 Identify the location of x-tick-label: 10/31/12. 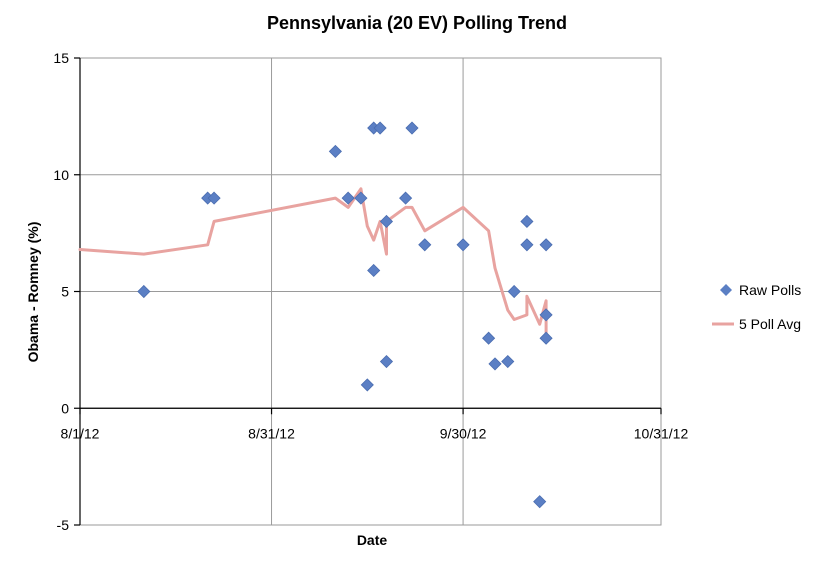
(661, 433).